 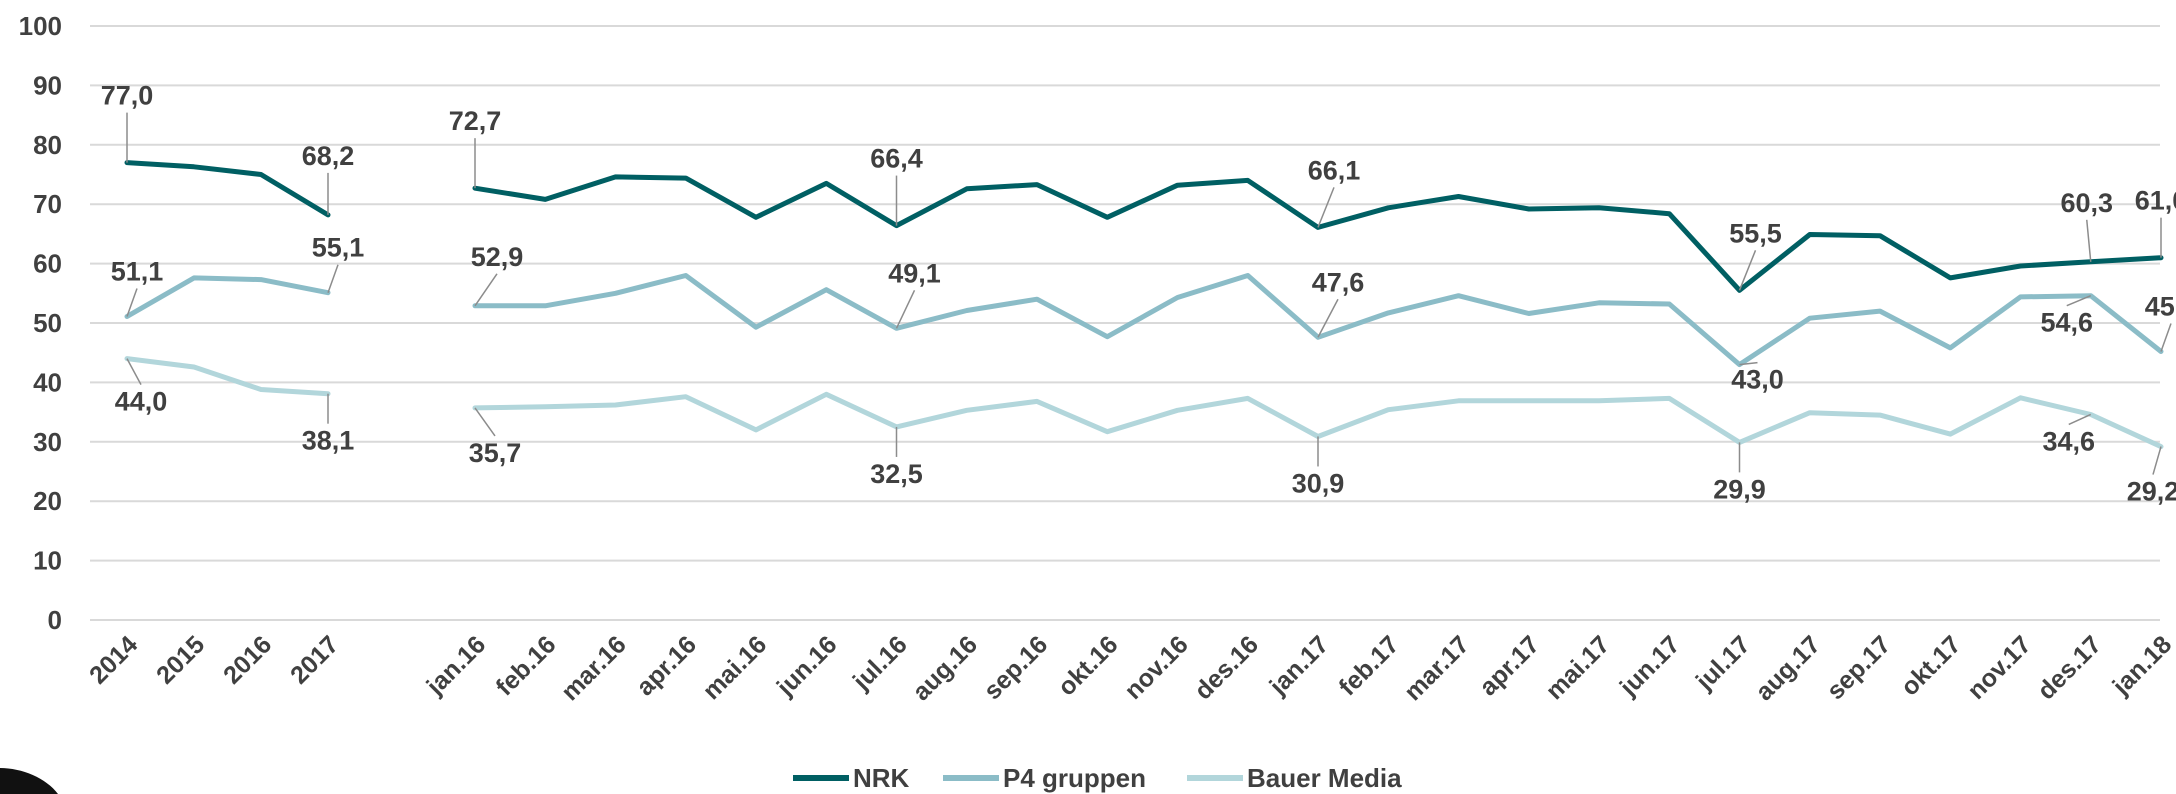 What do you see at coordinates (2160, 307) in the screenshot?
I see `data-label: 45,2` at bounding box center [2160, 307].